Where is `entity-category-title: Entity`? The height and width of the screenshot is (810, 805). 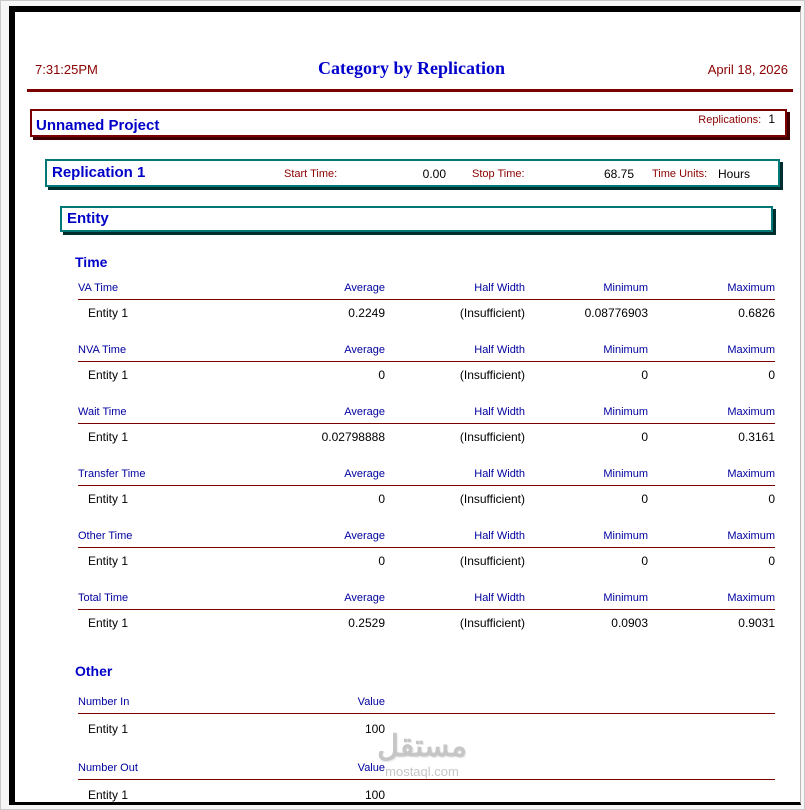
entity-category-title: Entity is located at coordinates (88, 218).